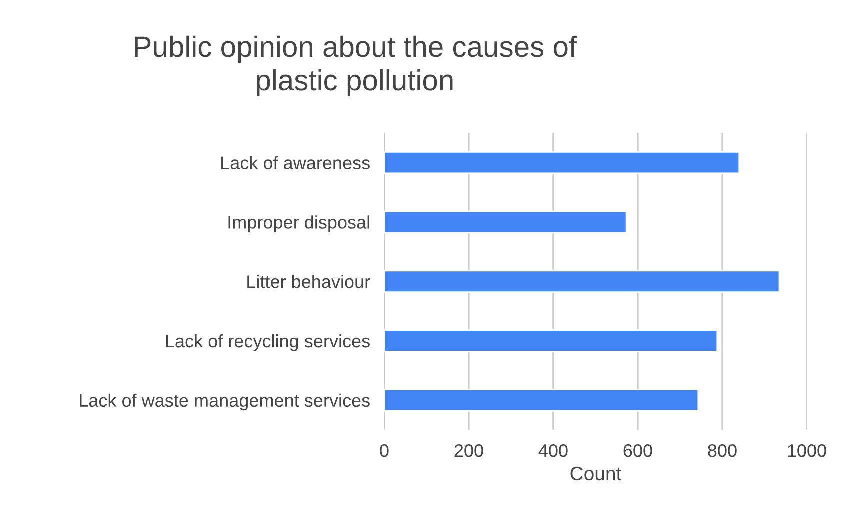  I want to click on x-tick-label: 200, so click(469, 451).